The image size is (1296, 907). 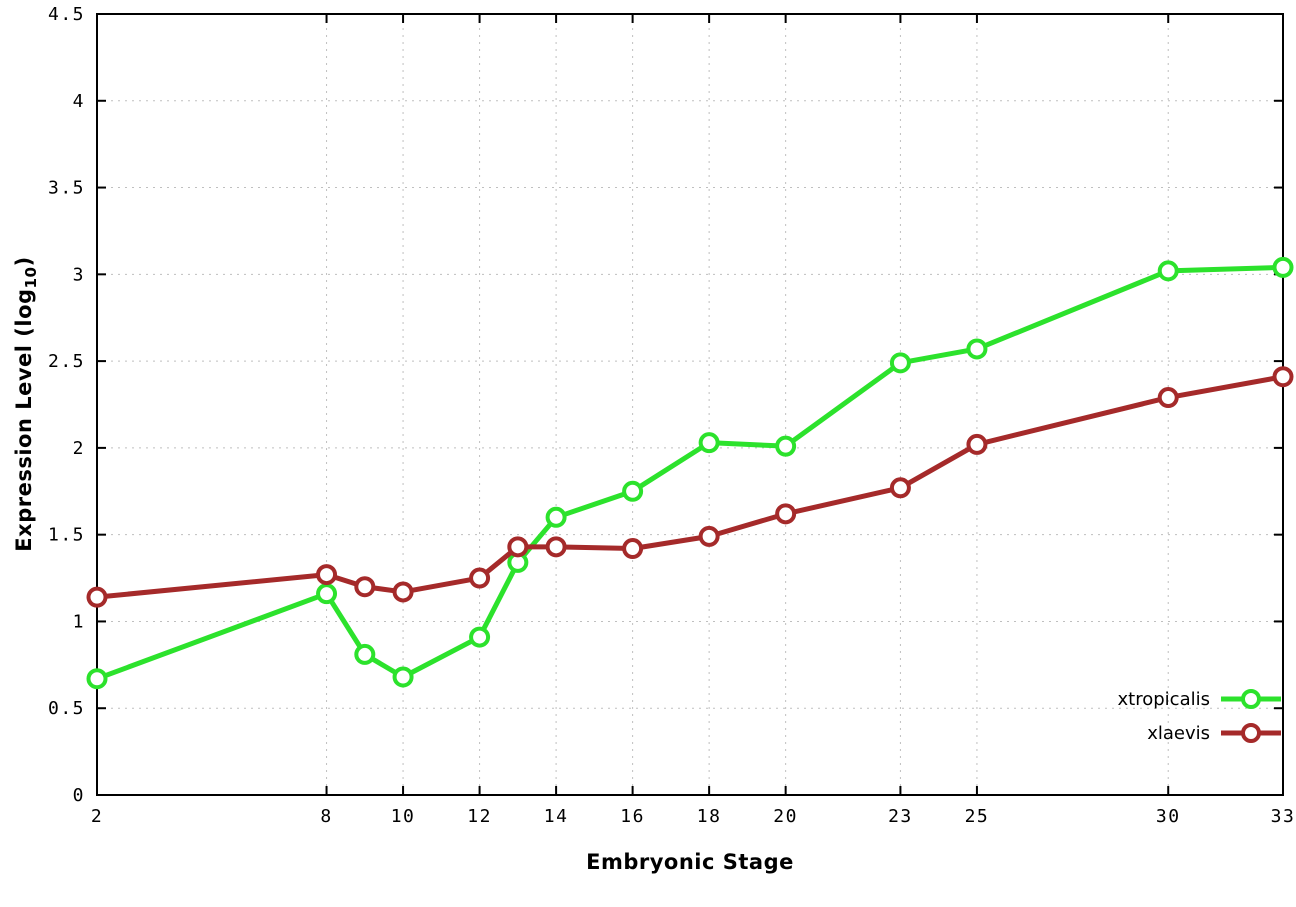 What do you see at coordinates (326, 816) in the screenshot?
I see `svg-text: 8` at bounding box center [326, 816].